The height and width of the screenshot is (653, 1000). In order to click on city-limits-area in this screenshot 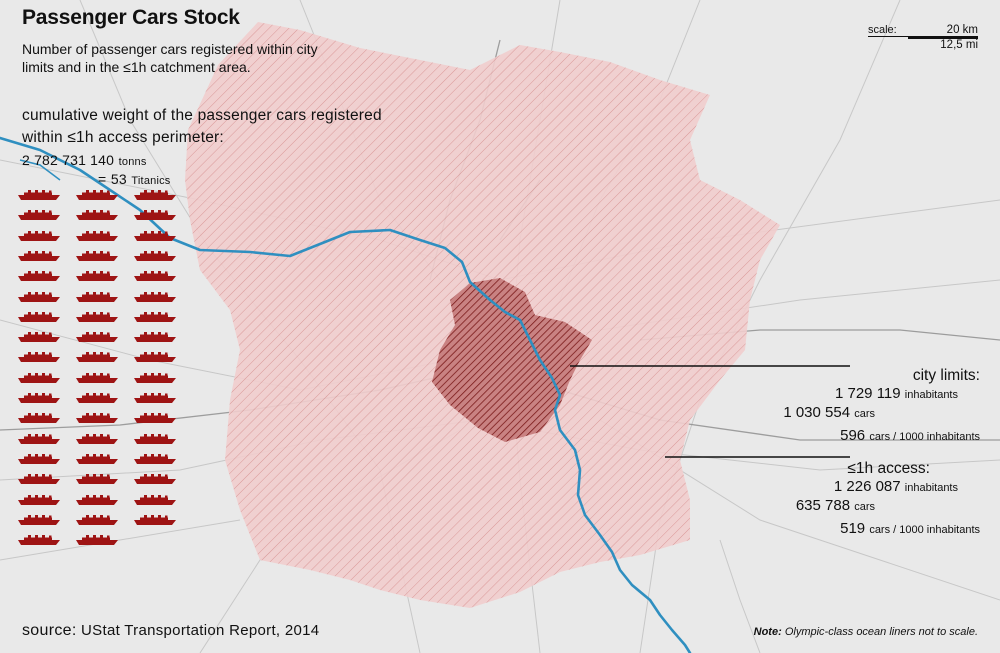, I will do `click(512, 360)`.